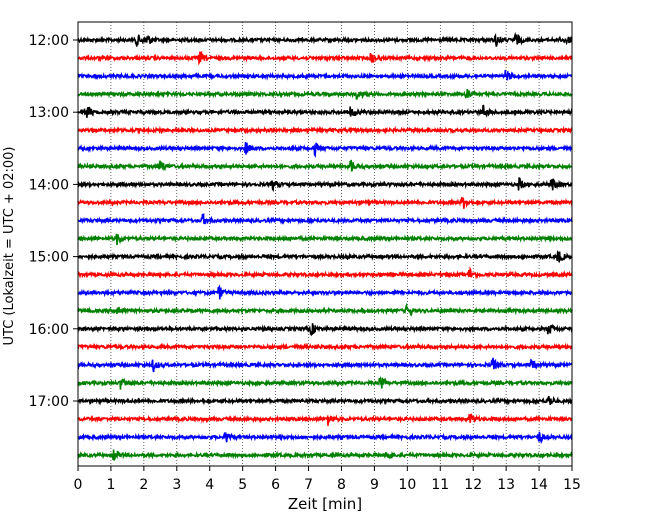 The height and width of the screenshot is (520, 650). I want to click on x-tick-label: 1, so click(110, 485).